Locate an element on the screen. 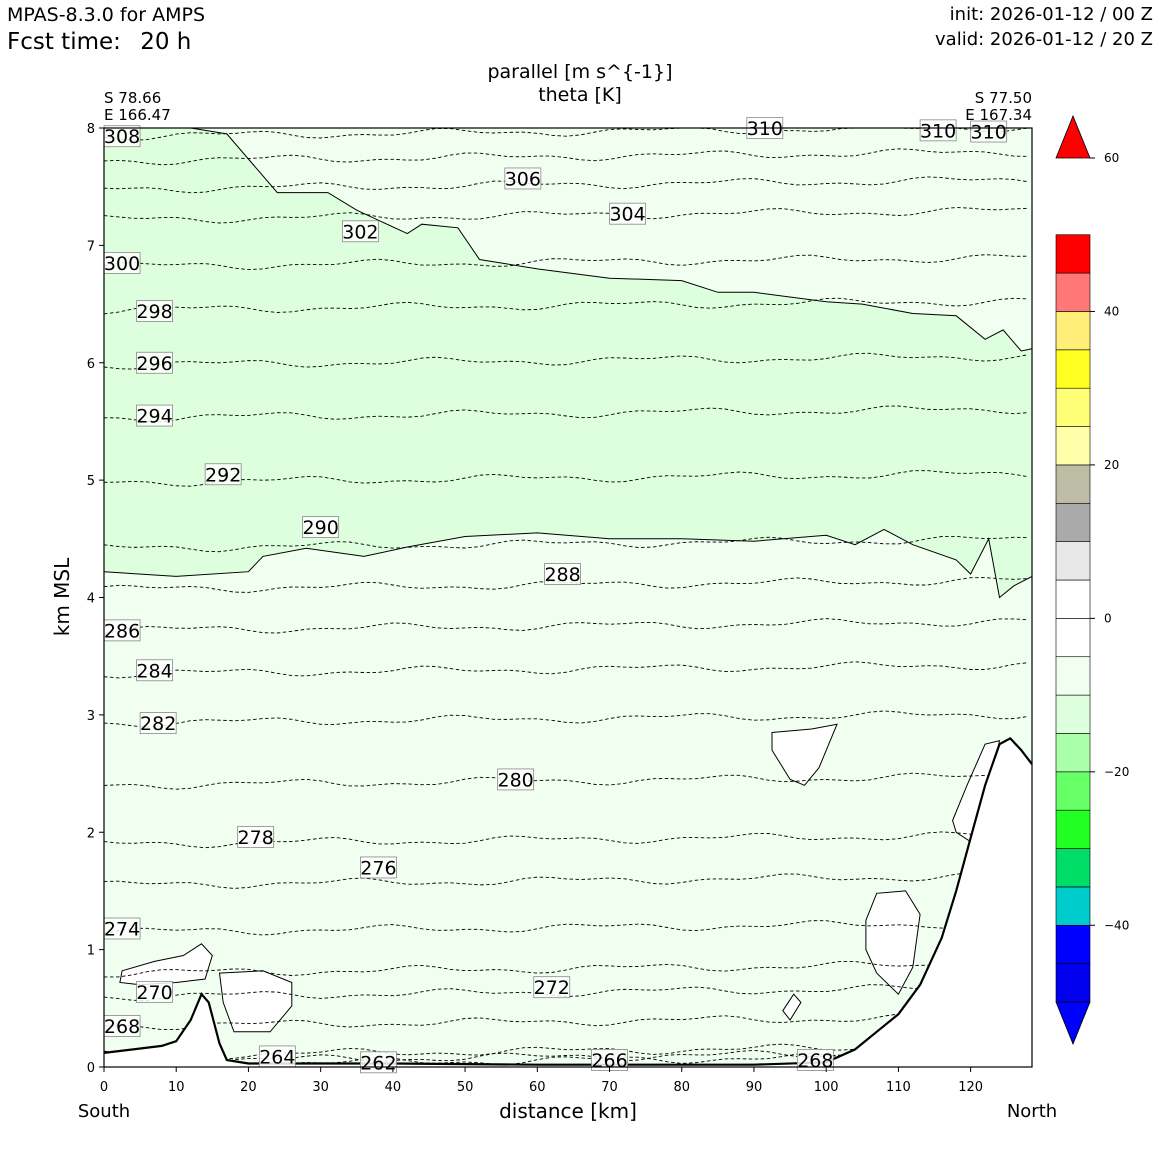 This screenshot has height=1160, width=1160. isentrope-label-6: 274 is located at coordinates (122, 929).